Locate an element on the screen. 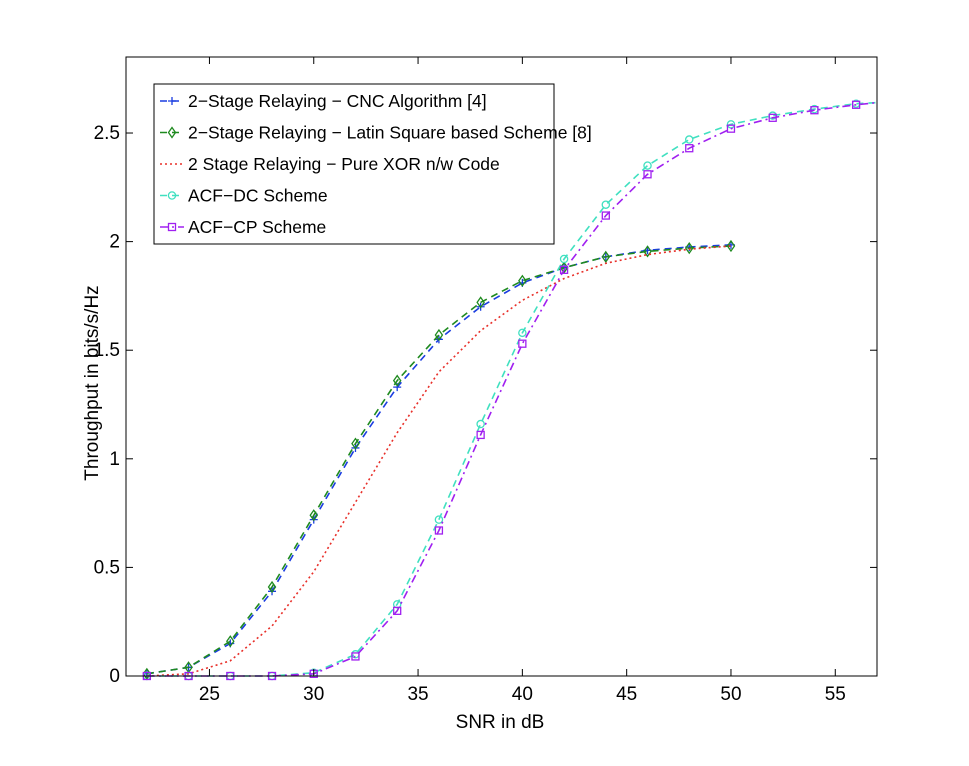 The image size is (969, 766). y-tick-label-5: 2.5 is located at coordinates (107, 133).